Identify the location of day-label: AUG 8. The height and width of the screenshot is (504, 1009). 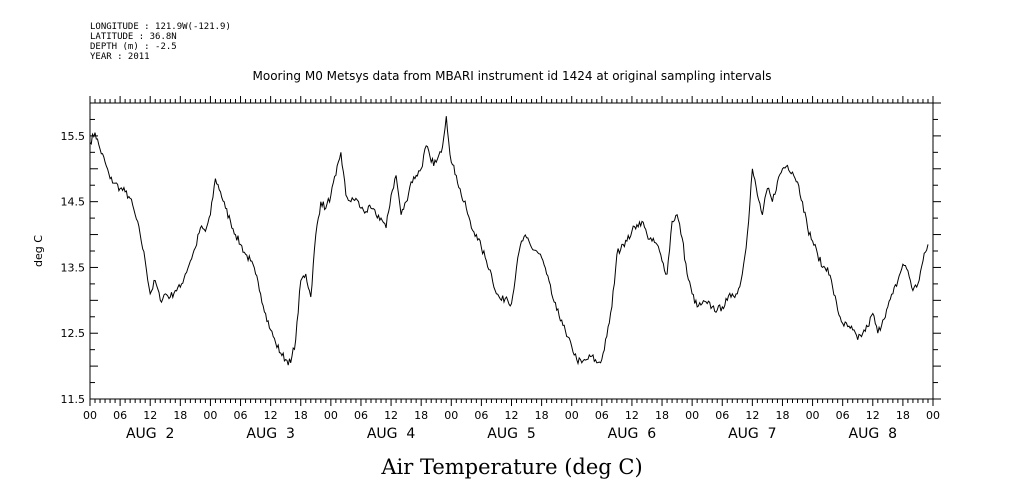
(873, 434).